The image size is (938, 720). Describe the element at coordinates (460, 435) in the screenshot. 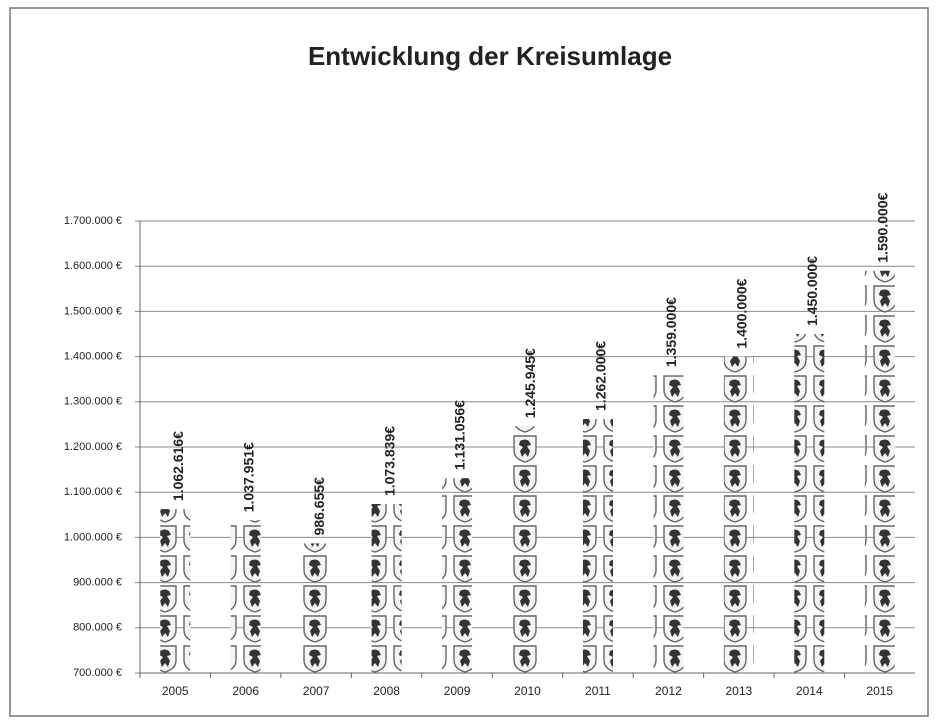

I see `value-label: 1.131.056€` at that location.